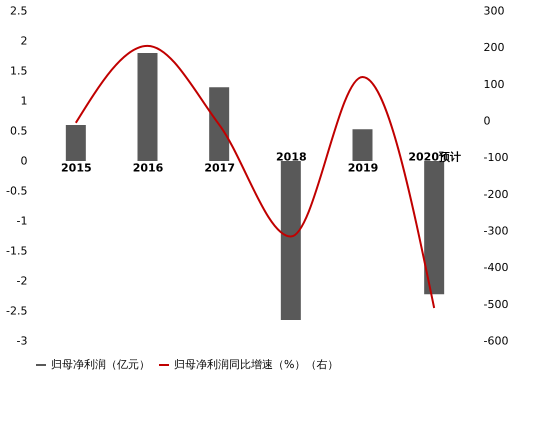  Describe the element at coordinates (148, 168) in the screenshot. I see `x-tick-label: 2016` at that location.